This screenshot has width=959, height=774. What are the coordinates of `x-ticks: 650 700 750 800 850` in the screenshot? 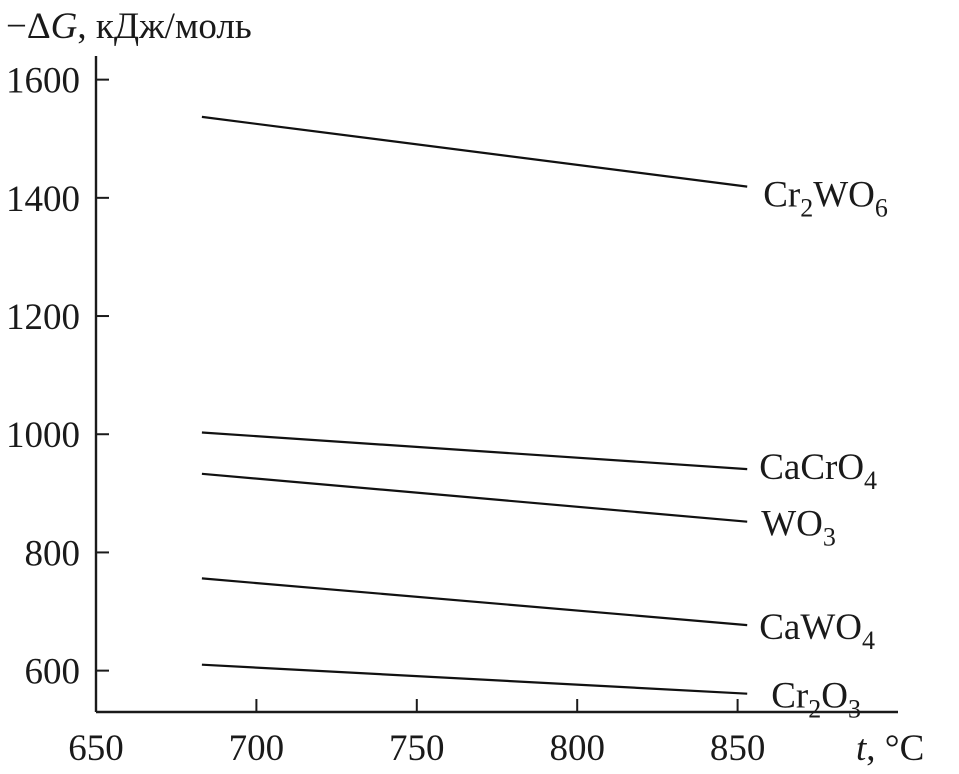 It's located at (416, 734).